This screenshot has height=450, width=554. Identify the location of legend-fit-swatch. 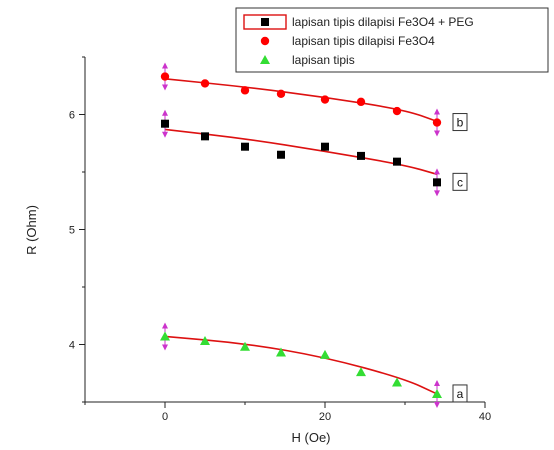
(265, 22).